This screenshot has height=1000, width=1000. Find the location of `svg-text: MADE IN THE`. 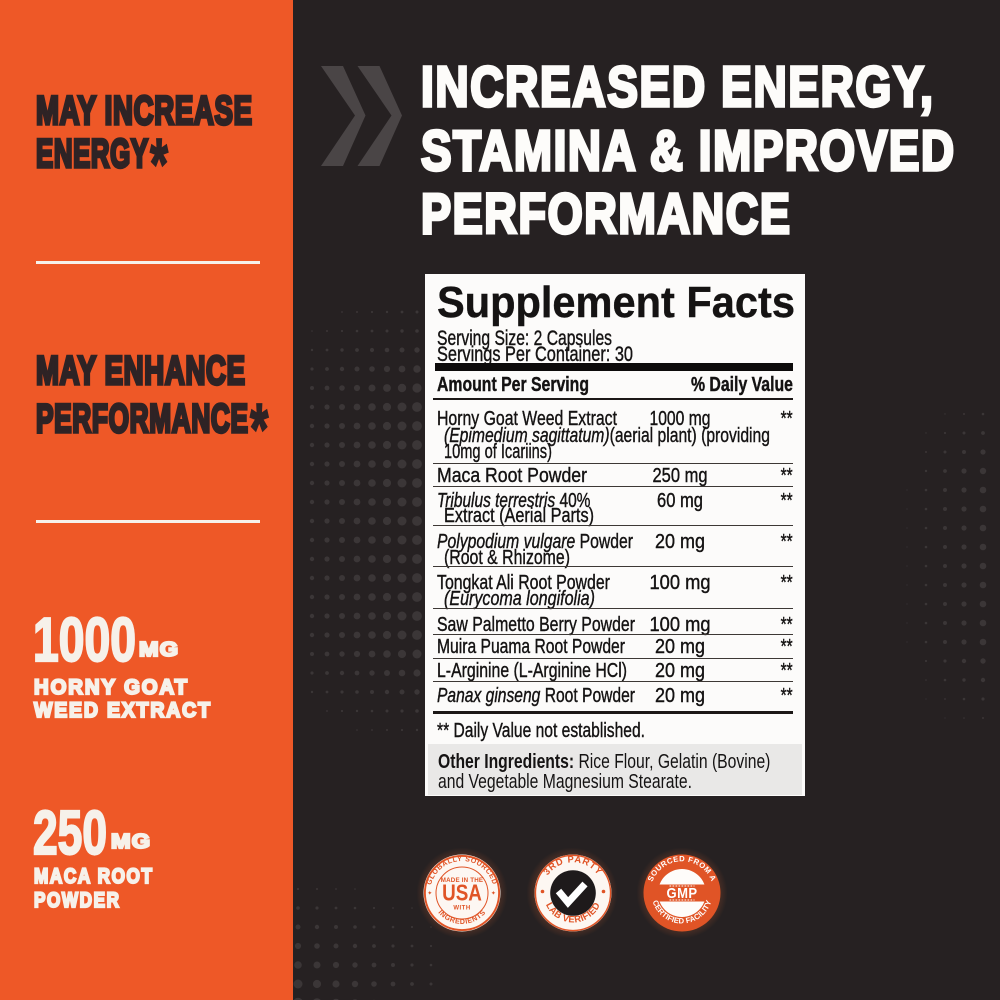

svg-text: MADE IN THE is located at coordinates (462, 880).